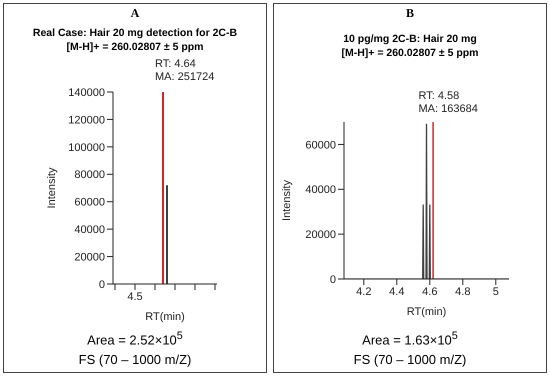 The width and height of the screenshot is (550, 378). I want to click on y-tick-label: 100000, so click(86, 148).